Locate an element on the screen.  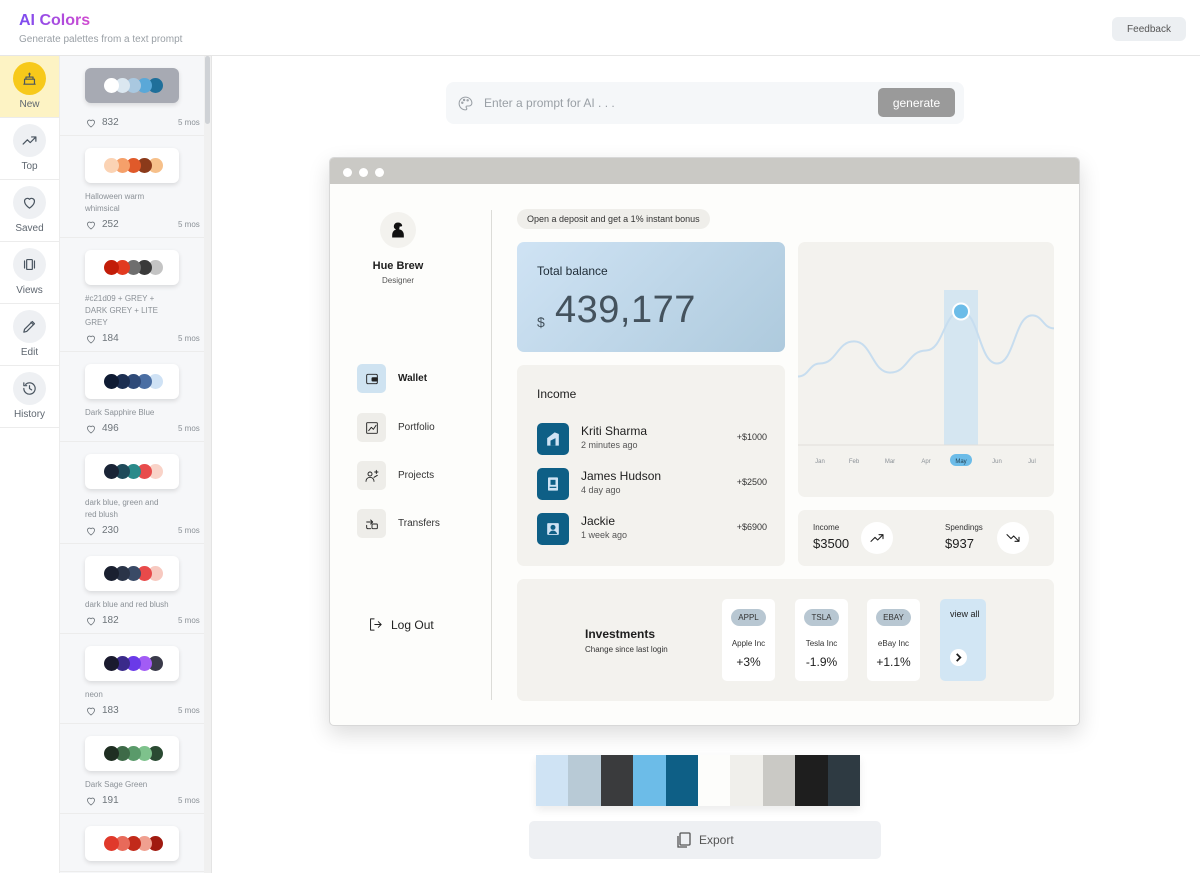
stock-card: TSLA Tesla Inc -1.9% is located at coordinates (821, 640).